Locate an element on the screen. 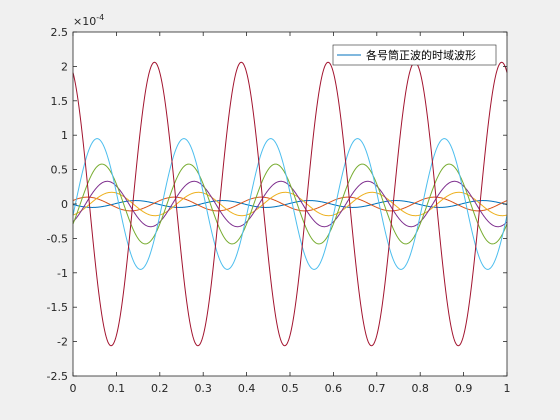 The width and height of the screenshot is (560, 420). y-tick-label: -2 is located at coordinates (62, 342).